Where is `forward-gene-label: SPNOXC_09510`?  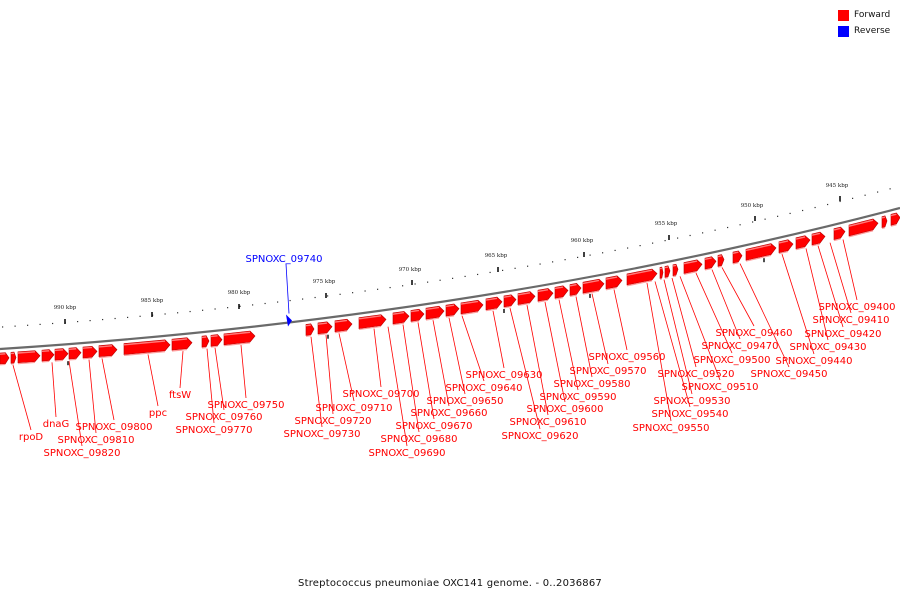
forward-gene-label: SPNOXC_09510 is located at coordinates (719, 387).